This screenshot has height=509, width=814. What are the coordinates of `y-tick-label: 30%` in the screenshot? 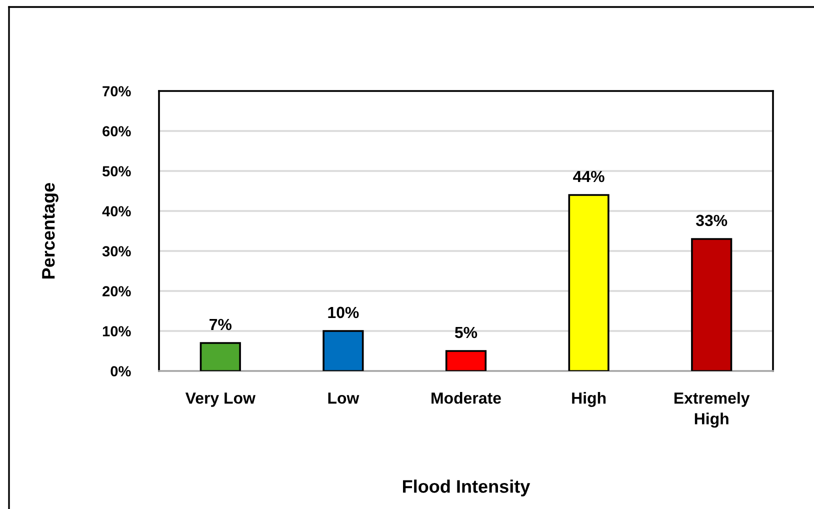 It's located at (116, 251).